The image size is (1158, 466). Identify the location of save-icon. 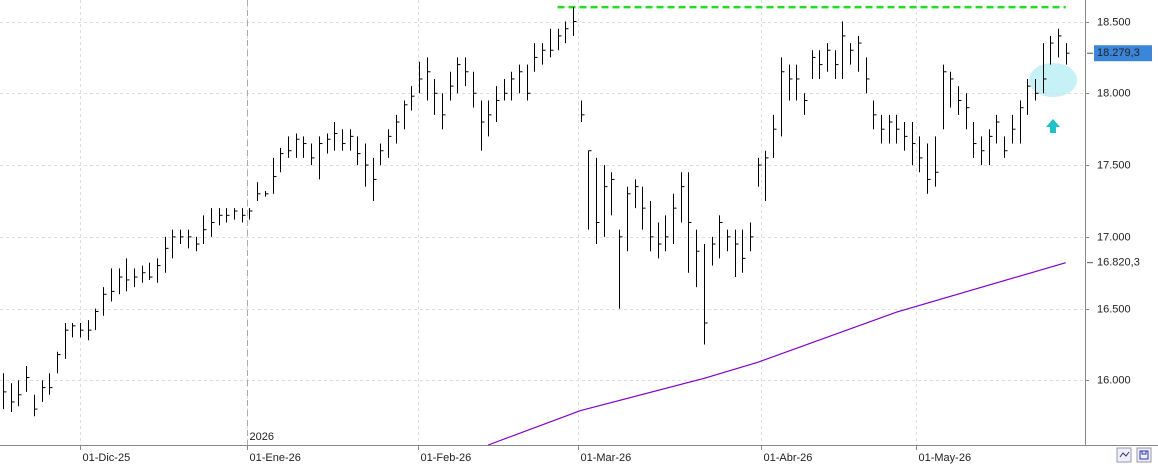
(1144, 455).